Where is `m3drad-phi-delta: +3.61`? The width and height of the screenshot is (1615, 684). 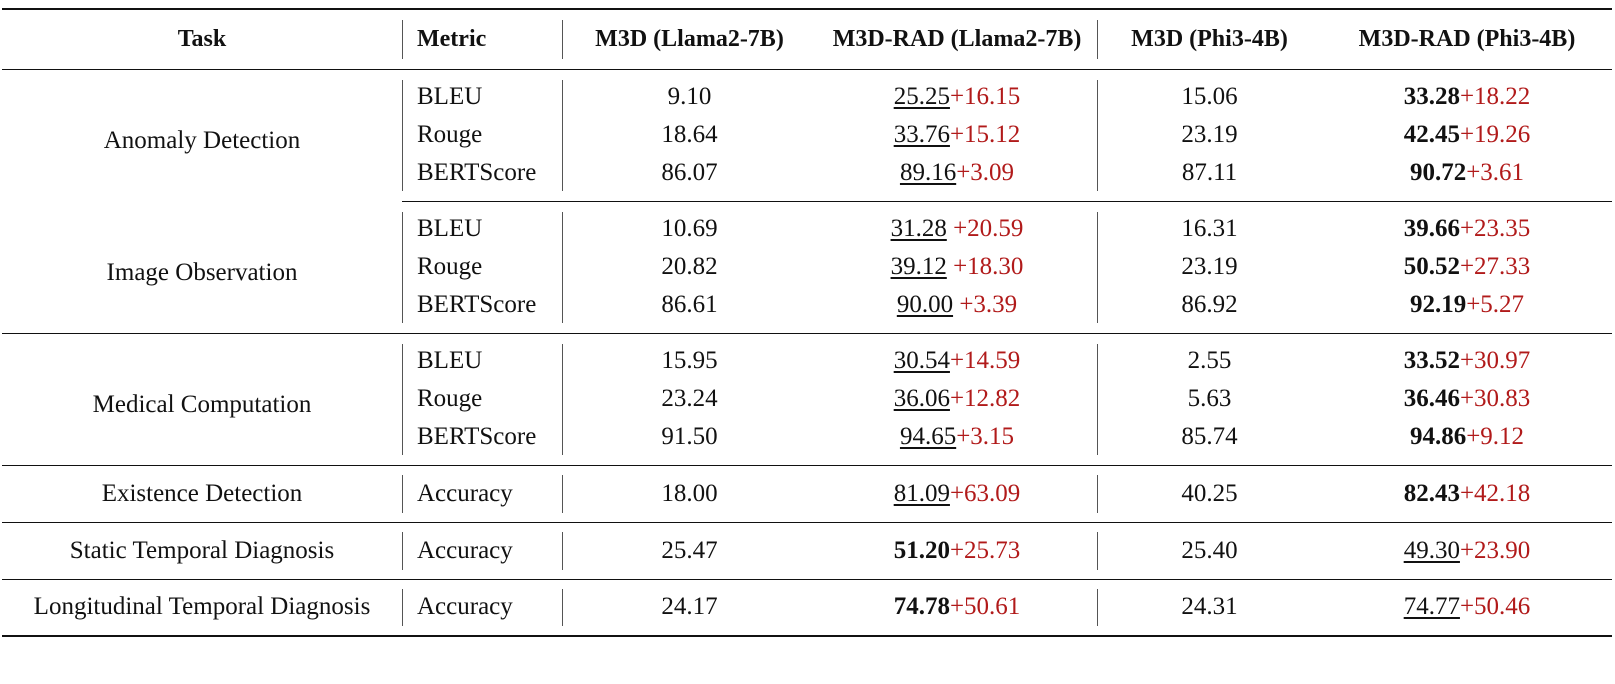
m3drad-phi-delta: +3.61 is located at coordinates (1495, 172).